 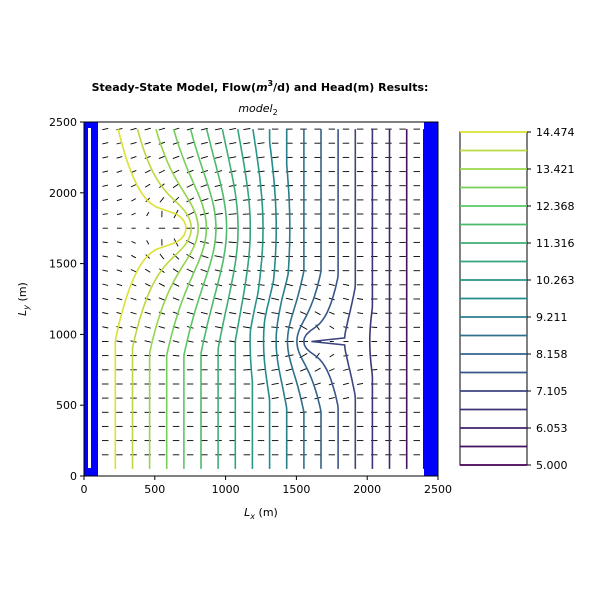 I want to click on colorbar-tick-label: 6.053, so click(x=552, y=428).